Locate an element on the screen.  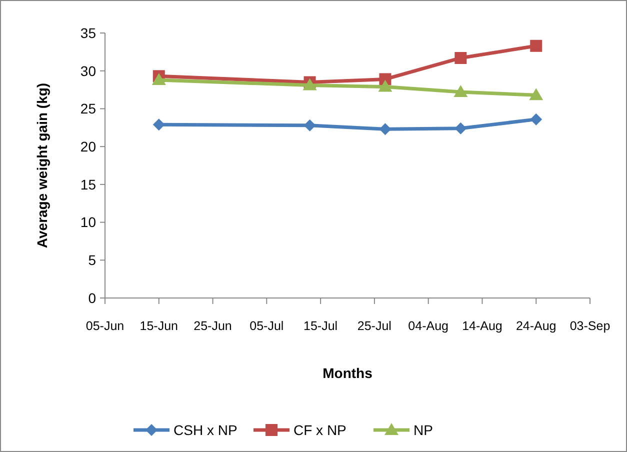
legend-label: NP is located at coordinates (423, 430).